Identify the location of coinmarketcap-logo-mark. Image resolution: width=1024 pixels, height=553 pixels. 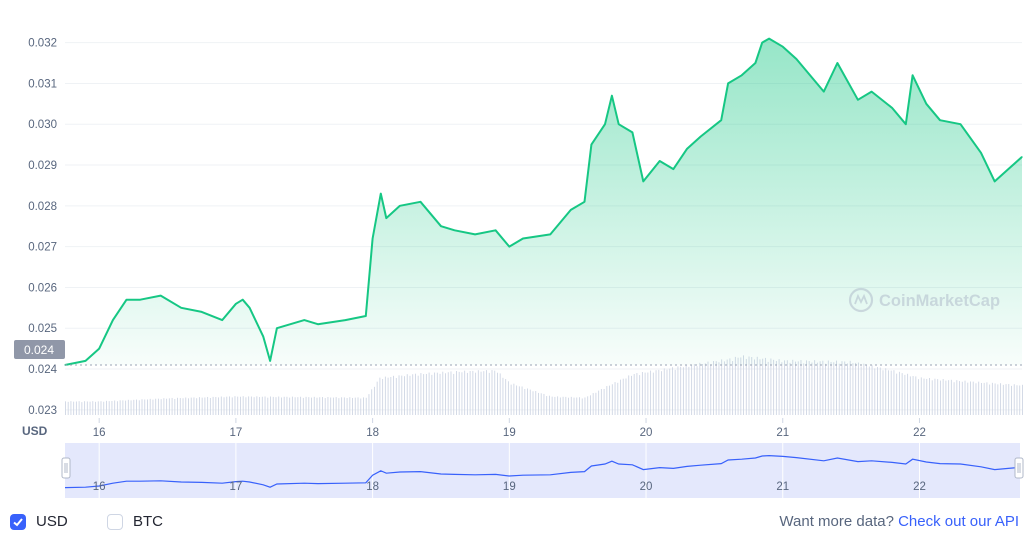
(861, 299).